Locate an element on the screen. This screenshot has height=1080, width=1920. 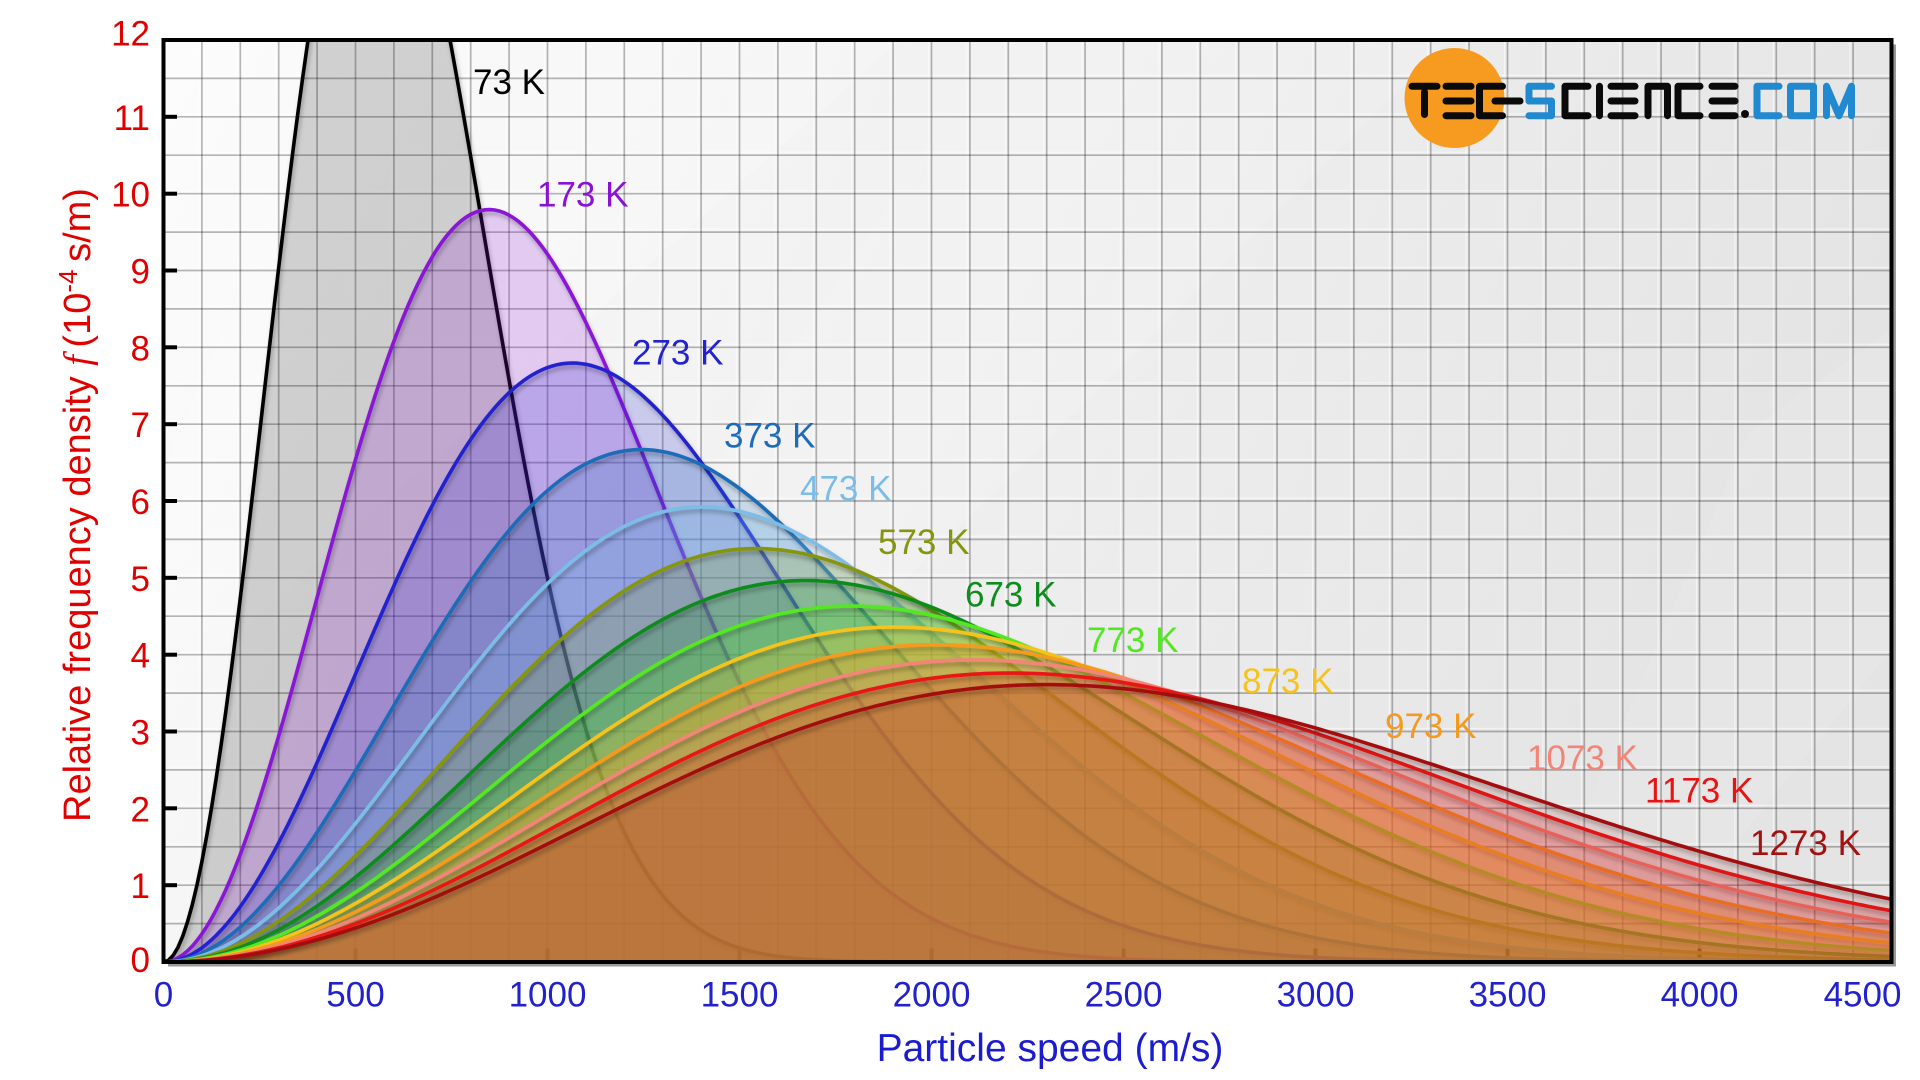
svg-text: 2 is located at coordinates (140, 809).